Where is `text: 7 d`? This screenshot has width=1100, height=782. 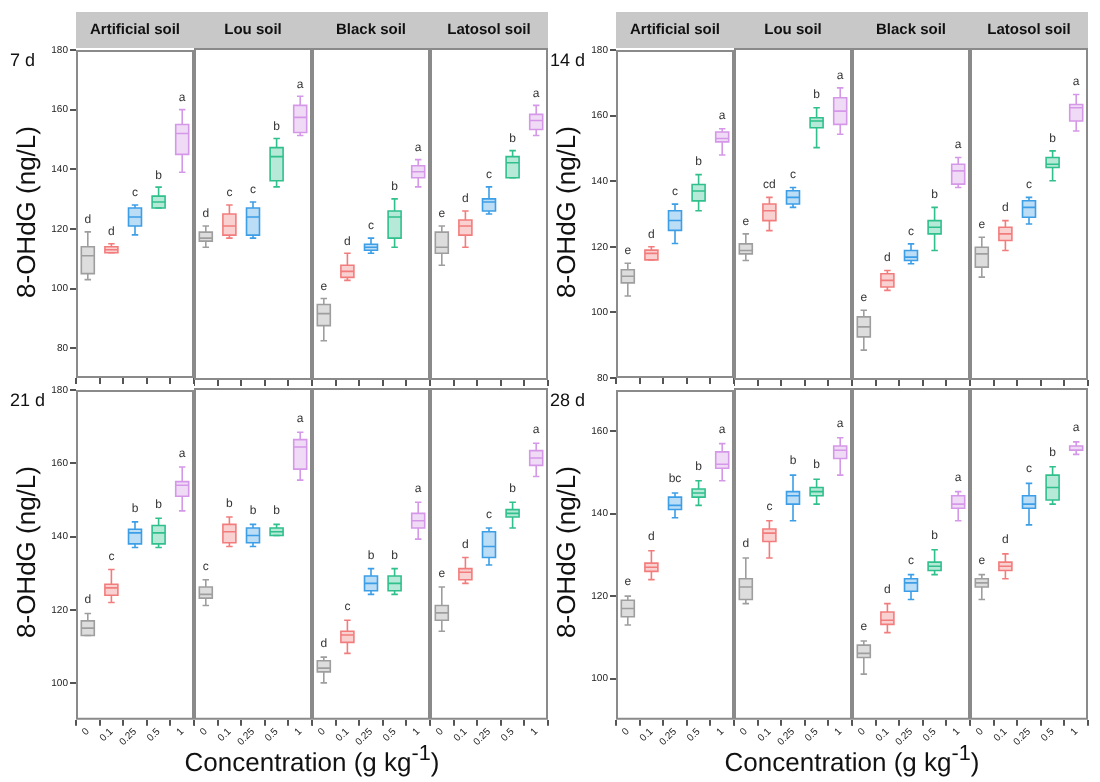 text: 7 d is located at coordinates (23, 60).